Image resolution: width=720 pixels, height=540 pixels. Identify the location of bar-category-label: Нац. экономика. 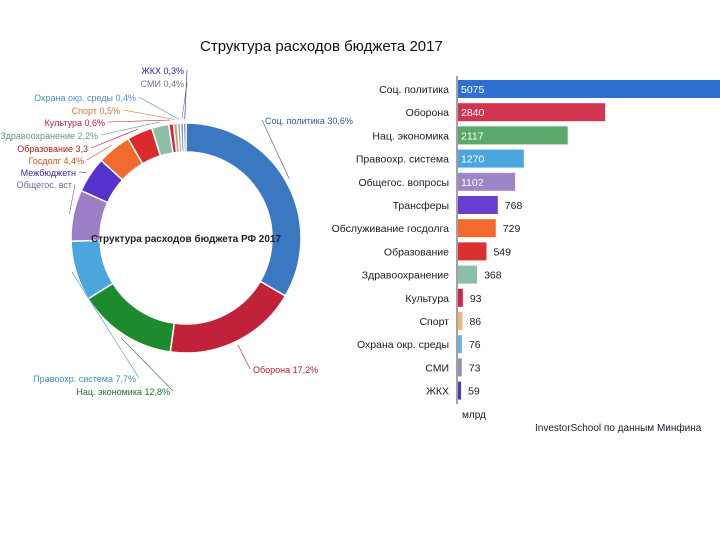
(410, 136).